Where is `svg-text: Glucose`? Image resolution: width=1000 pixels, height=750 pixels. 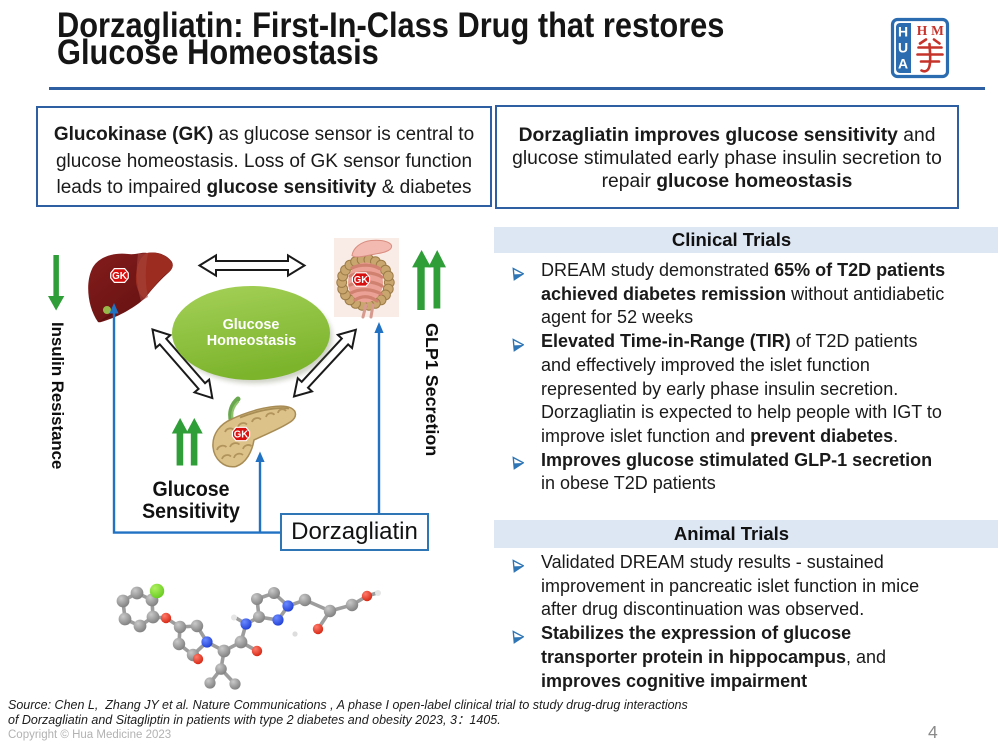
svg-text: Glucose is located at coordinates (251, 325).